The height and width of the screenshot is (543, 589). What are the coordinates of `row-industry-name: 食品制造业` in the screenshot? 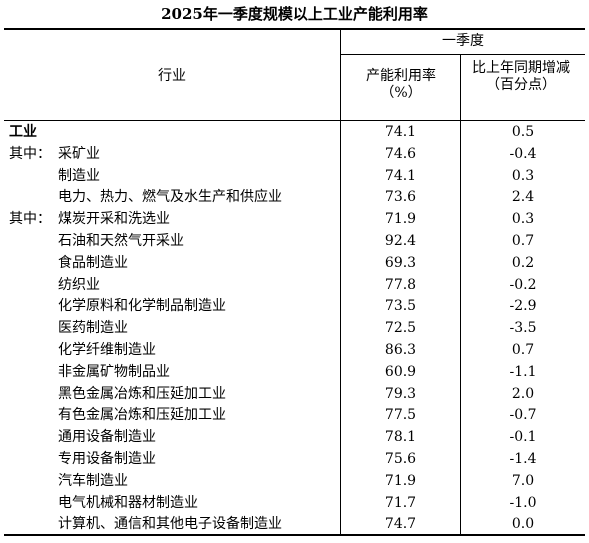 It's located at (93, 262).